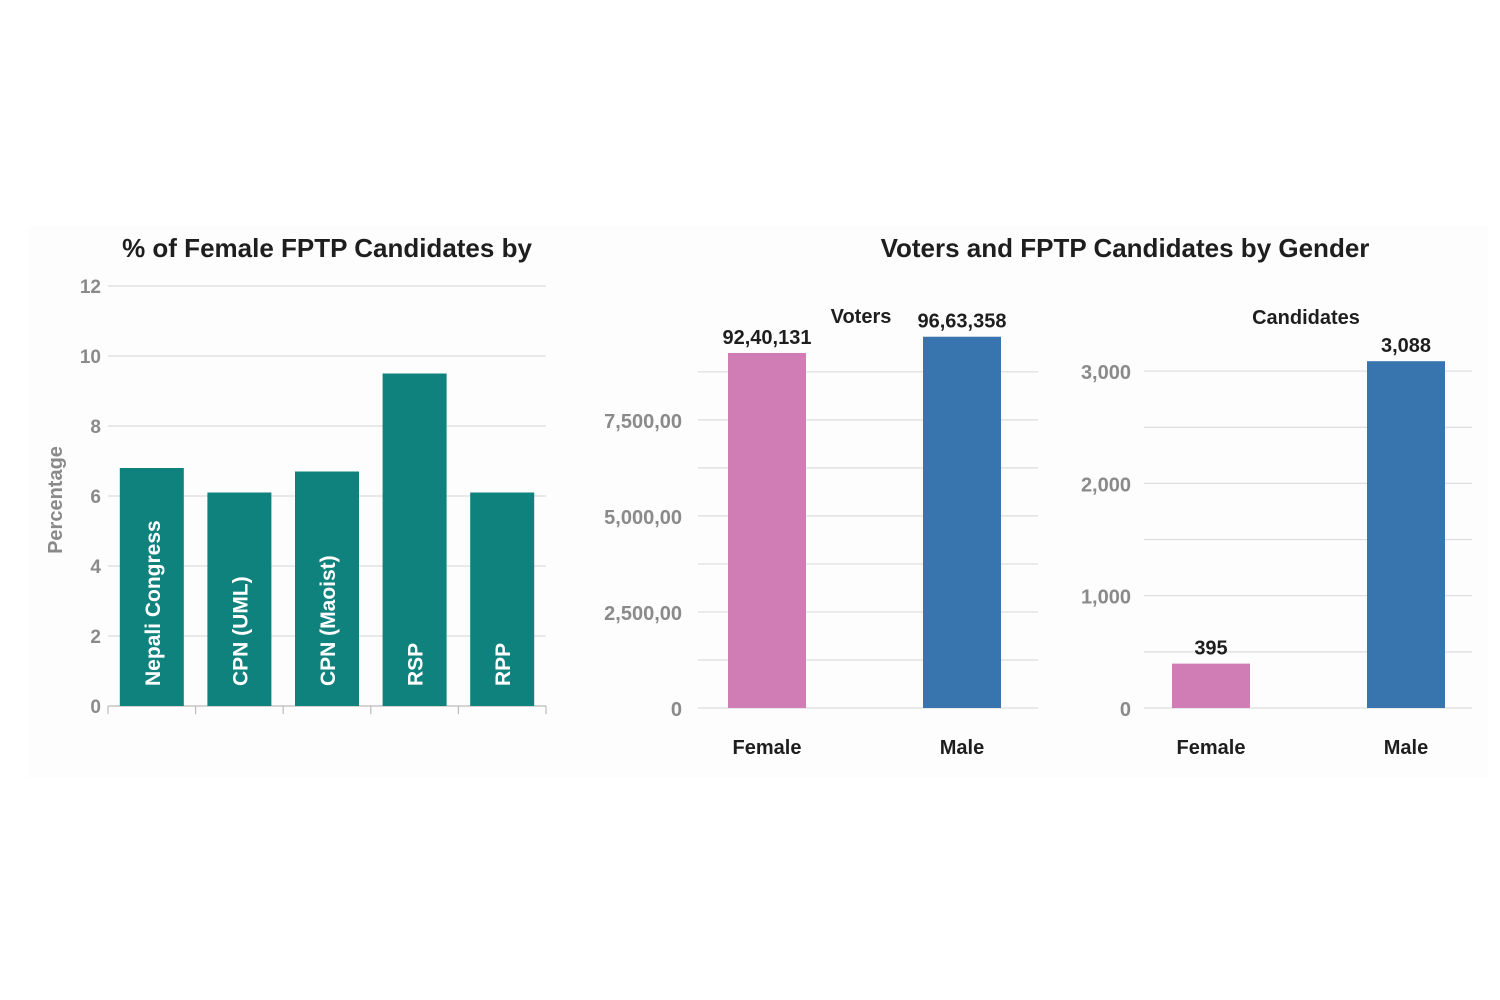 This screenshot has height=1000, width=1500. I want to click on chart2-x-tick-label: Female, so click(767, 748).